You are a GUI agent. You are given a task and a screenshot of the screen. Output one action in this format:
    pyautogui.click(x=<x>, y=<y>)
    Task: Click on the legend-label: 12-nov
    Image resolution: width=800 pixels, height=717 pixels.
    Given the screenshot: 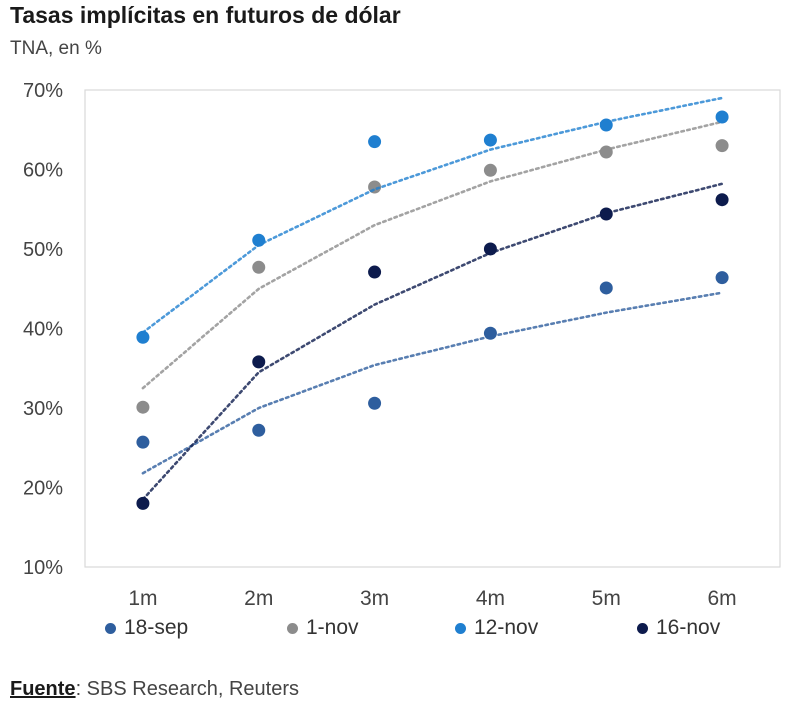 What is the action you would take?
    pyautogui.click(x=506, y=627)
    